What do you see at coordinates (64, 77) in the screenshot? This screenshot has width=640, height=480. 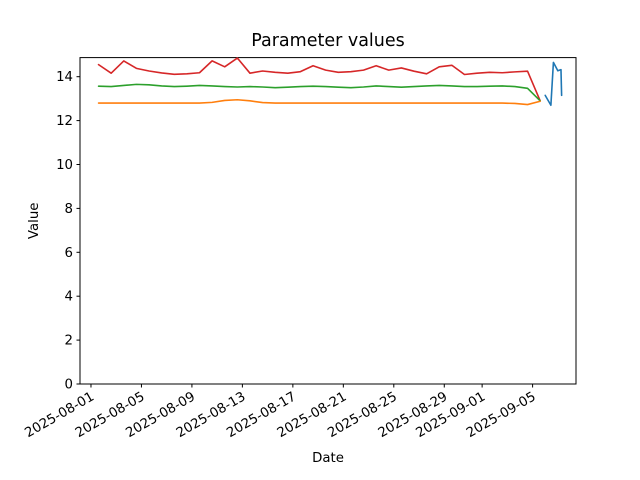 I see `y-tick-label: 14` at bounding box center [64, 77].